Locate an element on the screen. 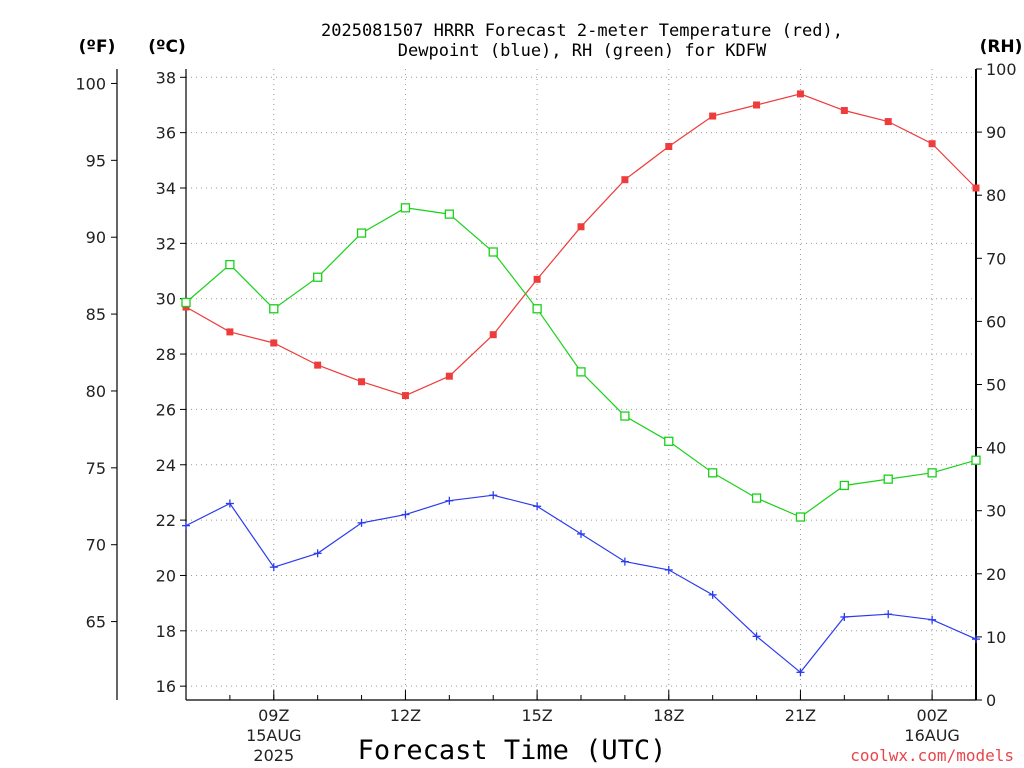  rh-tick-label: 50 is located at coordinates (996, 385).